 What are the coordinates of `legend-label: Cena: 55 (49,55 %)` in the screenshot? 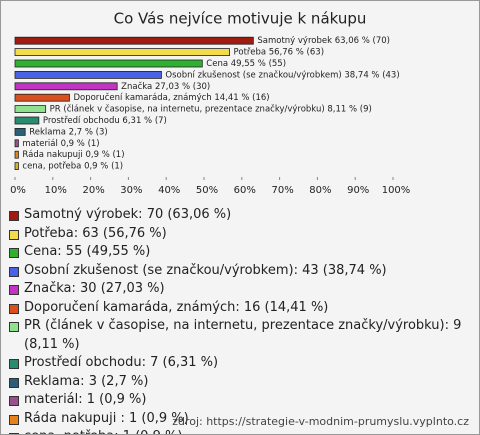 It's located at (87, 251).